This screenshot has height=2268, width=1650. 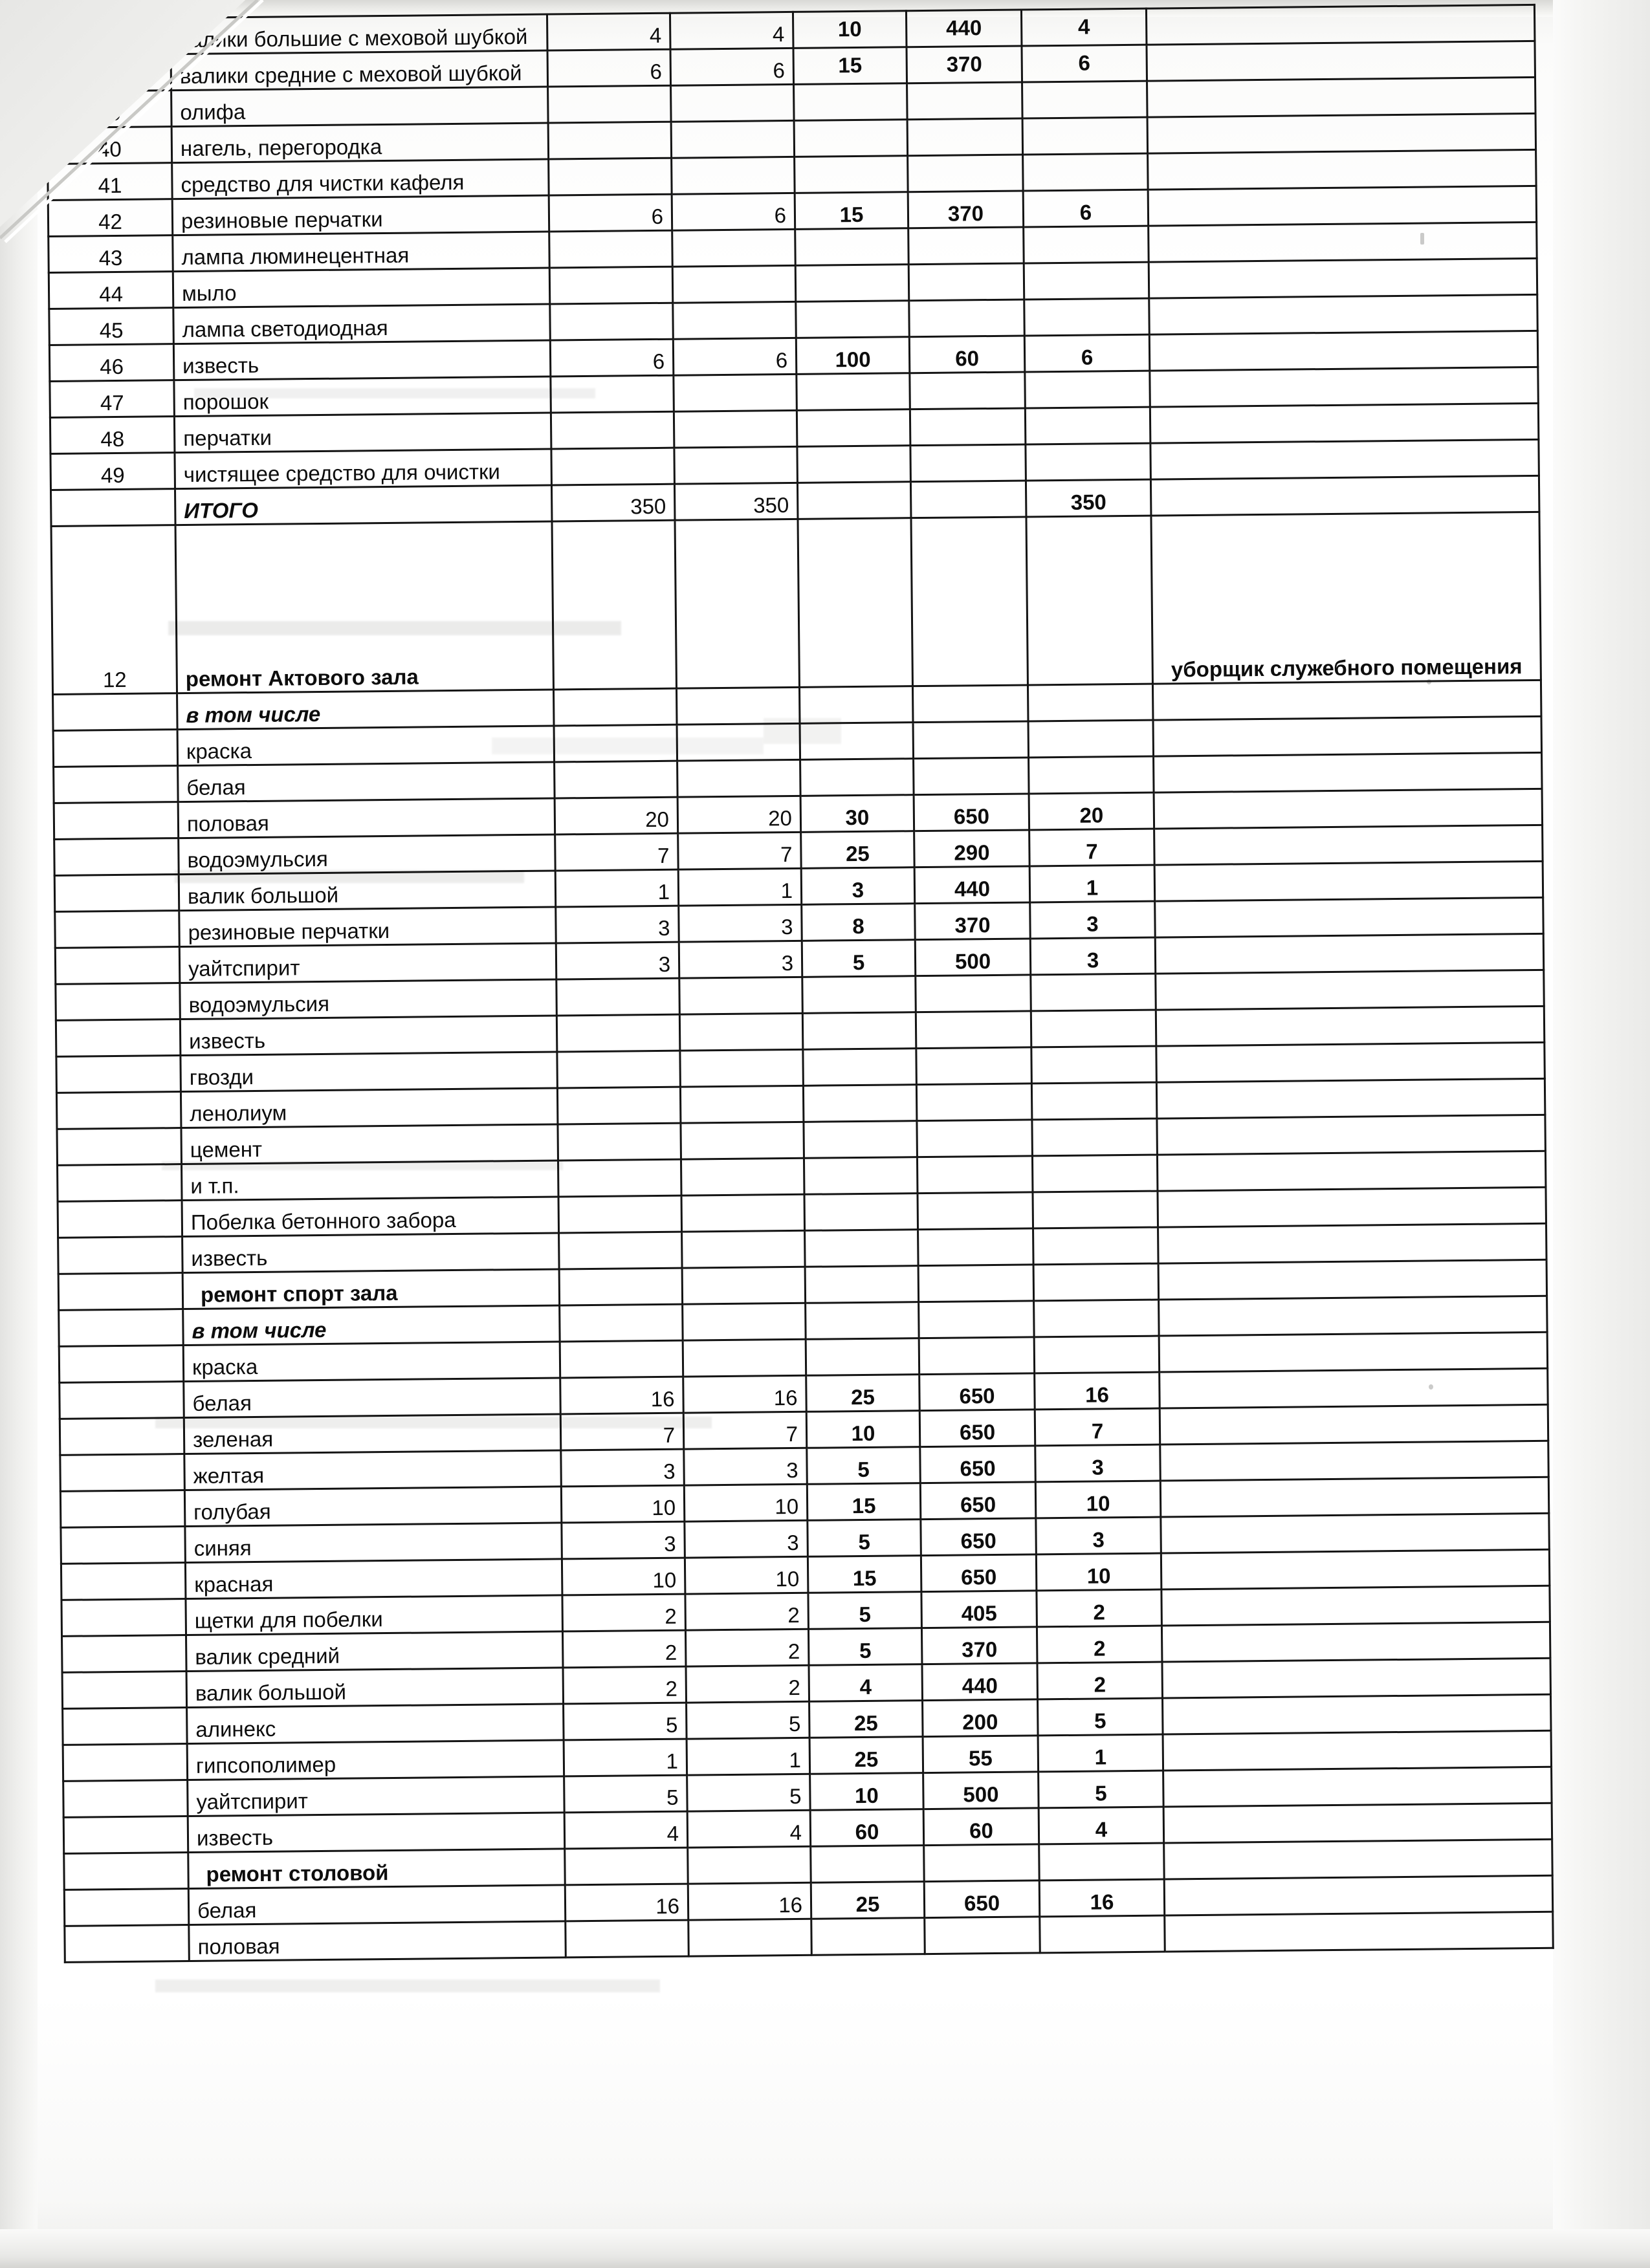 What do you see at coordinates (369, 1107) in the screenshot?
I see `item-name-cell: ленолиум` at bounding box center [369, 1107].